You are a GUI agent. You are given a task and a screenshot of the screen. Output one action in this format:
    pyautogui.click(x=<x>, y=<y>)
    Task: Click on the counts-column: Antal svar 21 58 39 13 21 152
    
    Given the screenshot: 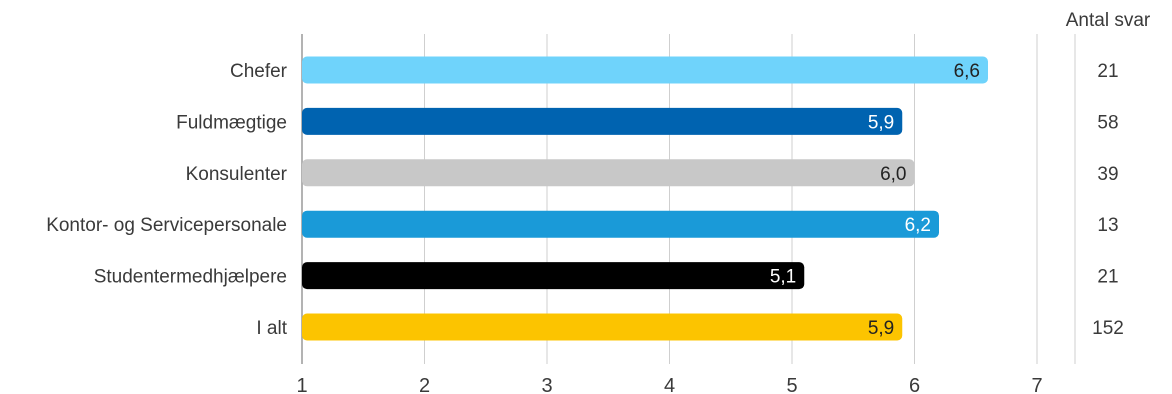 What is the action you would take?
    pyautogui.click(x=1108, y=174)
    